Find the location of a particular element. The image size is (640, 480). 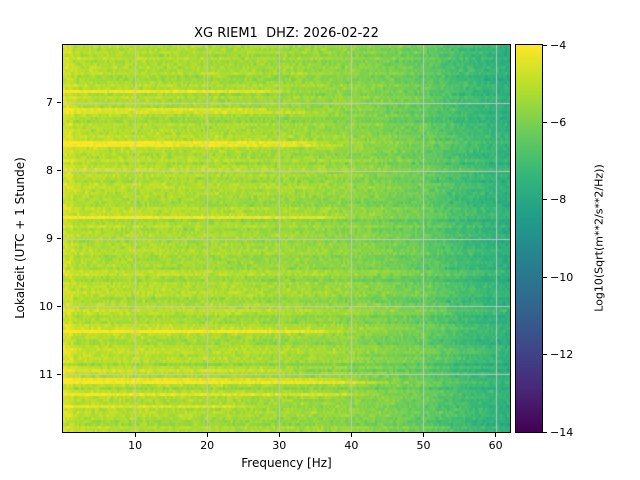

colorbar-tick-label: −4 is located at coordinates (558, 45).